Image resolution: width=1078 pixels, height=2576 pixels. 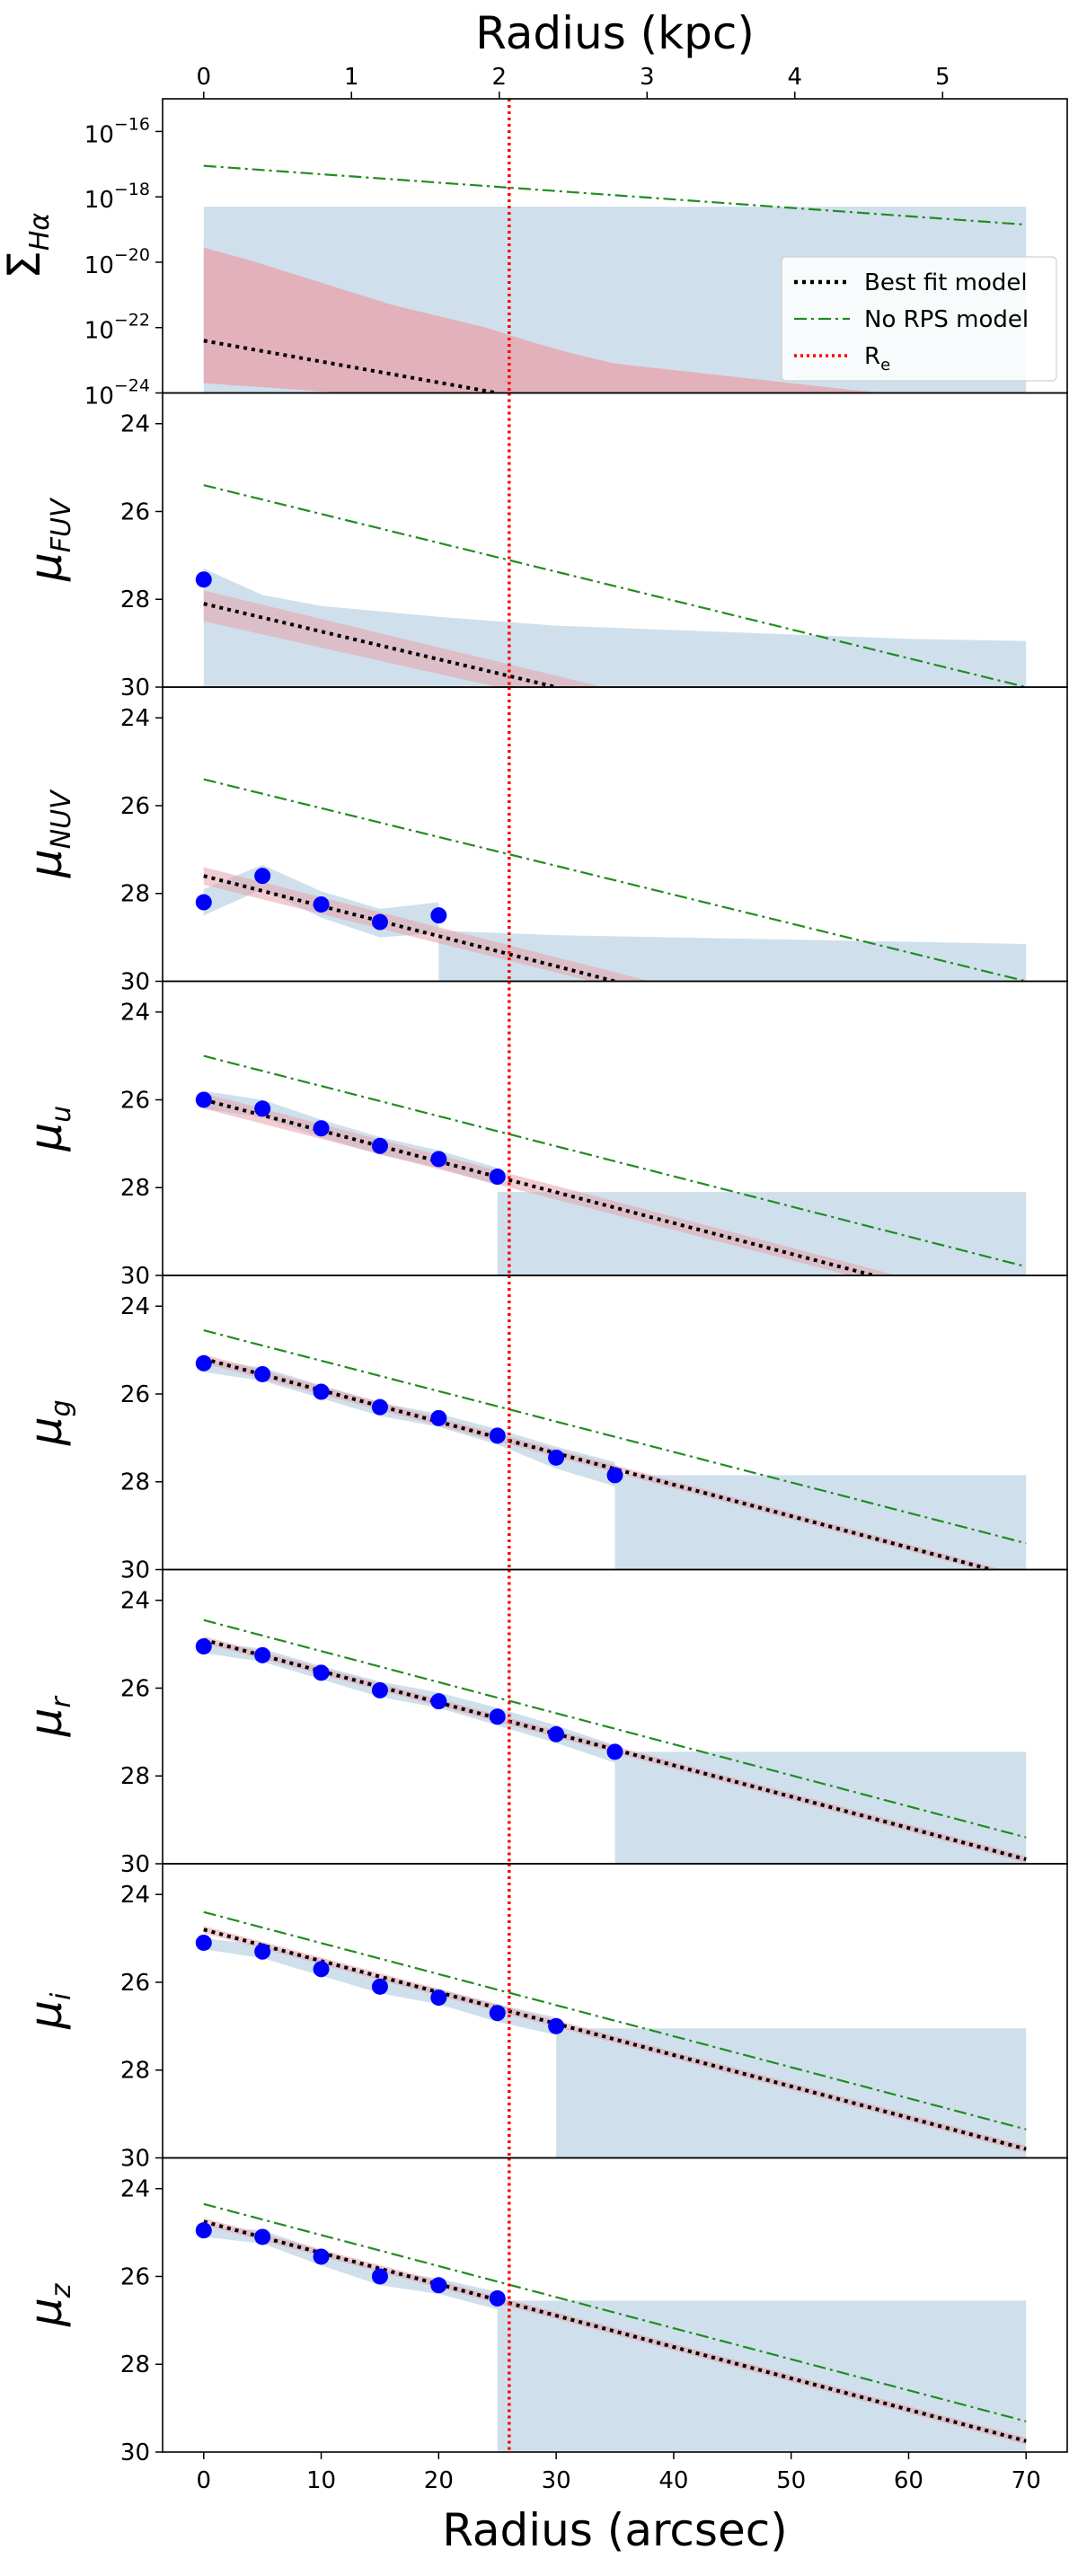 I want to click on ylabel-fuv: μFUV, so click(x=48, y=539).